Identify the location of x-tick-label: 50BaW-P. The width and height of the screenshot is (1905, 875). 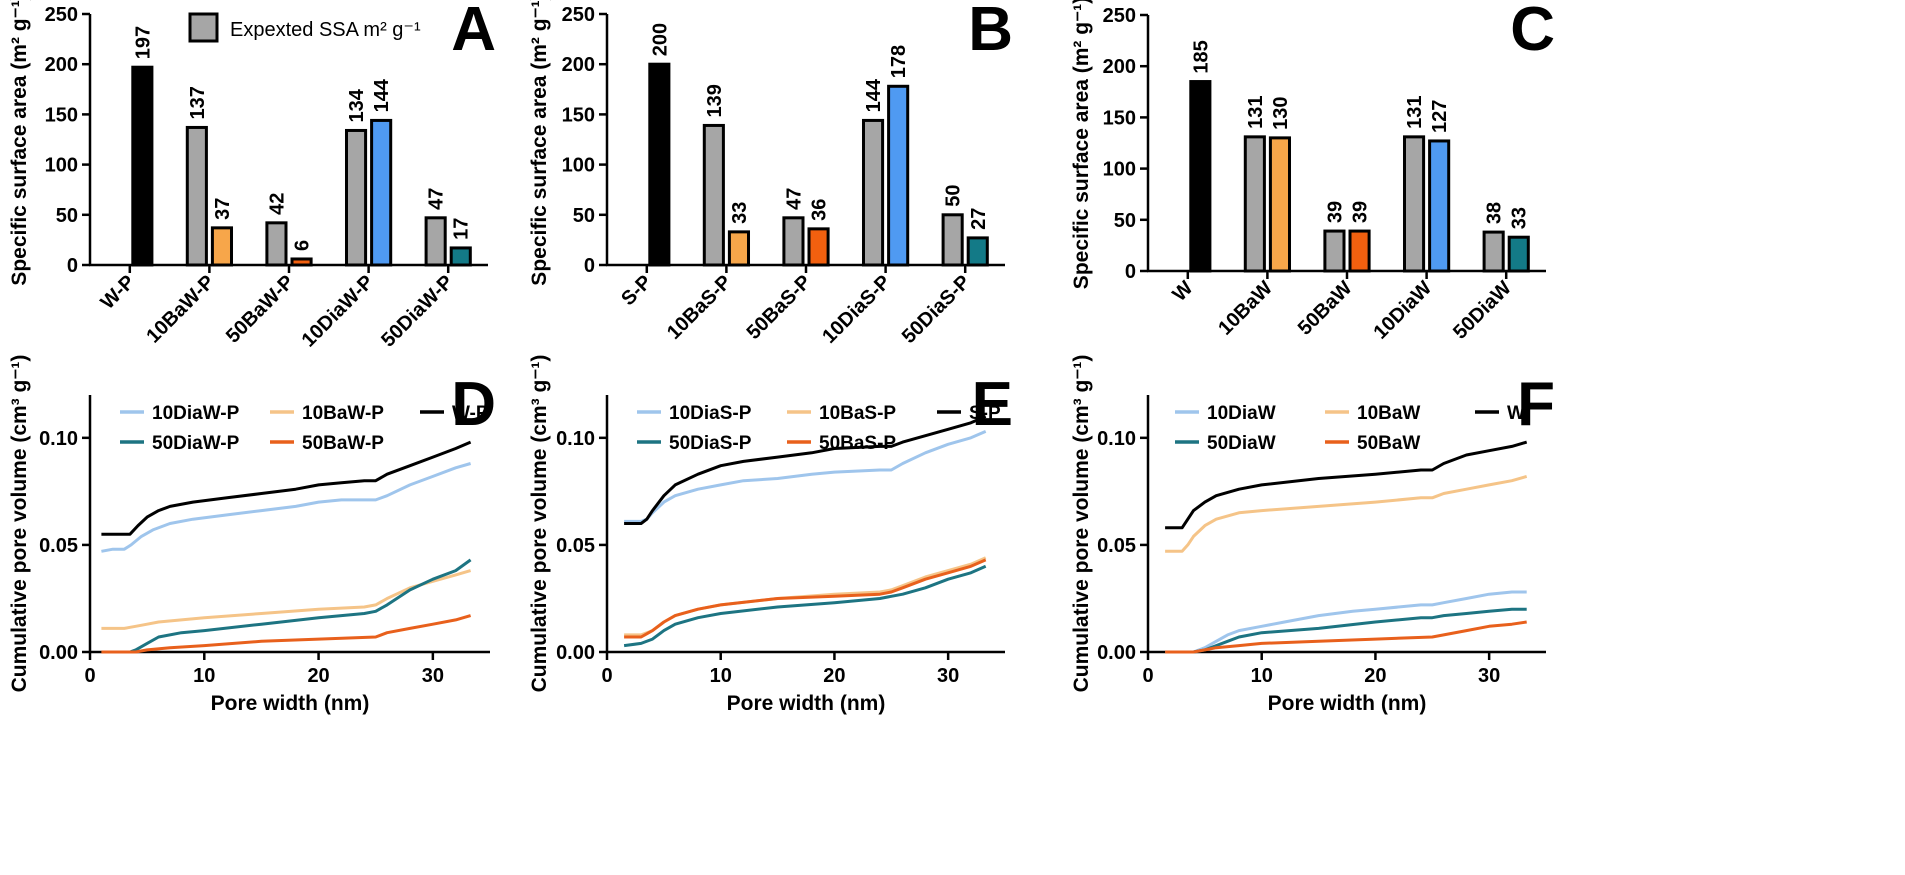
(260, 309).